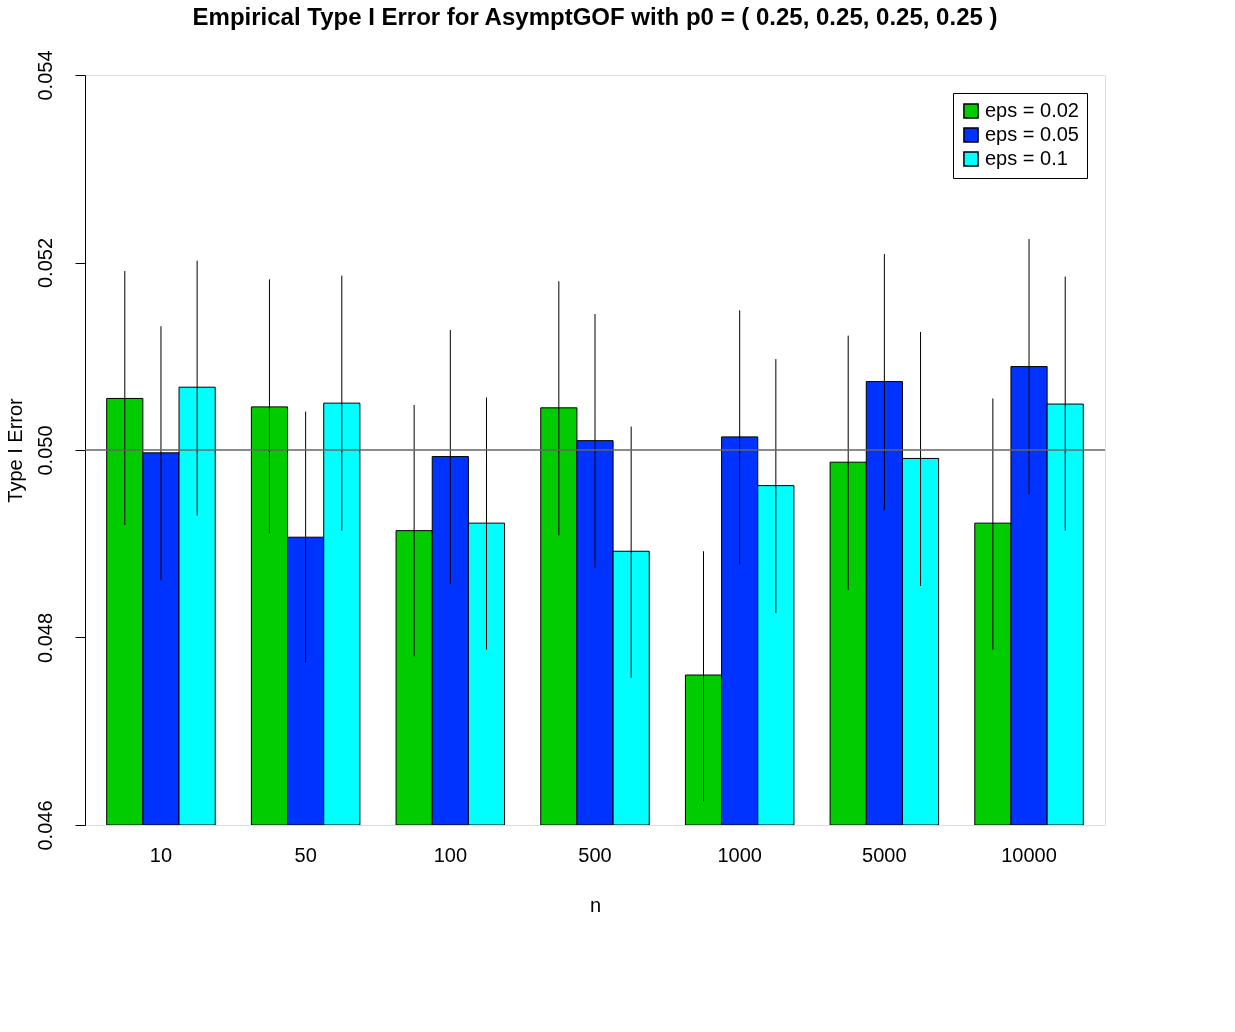 The image size is (1235, 1032). Describe the element at coordinates (44, 638) in the screenshot. I see `y-tick-label: 0.048` at that location.